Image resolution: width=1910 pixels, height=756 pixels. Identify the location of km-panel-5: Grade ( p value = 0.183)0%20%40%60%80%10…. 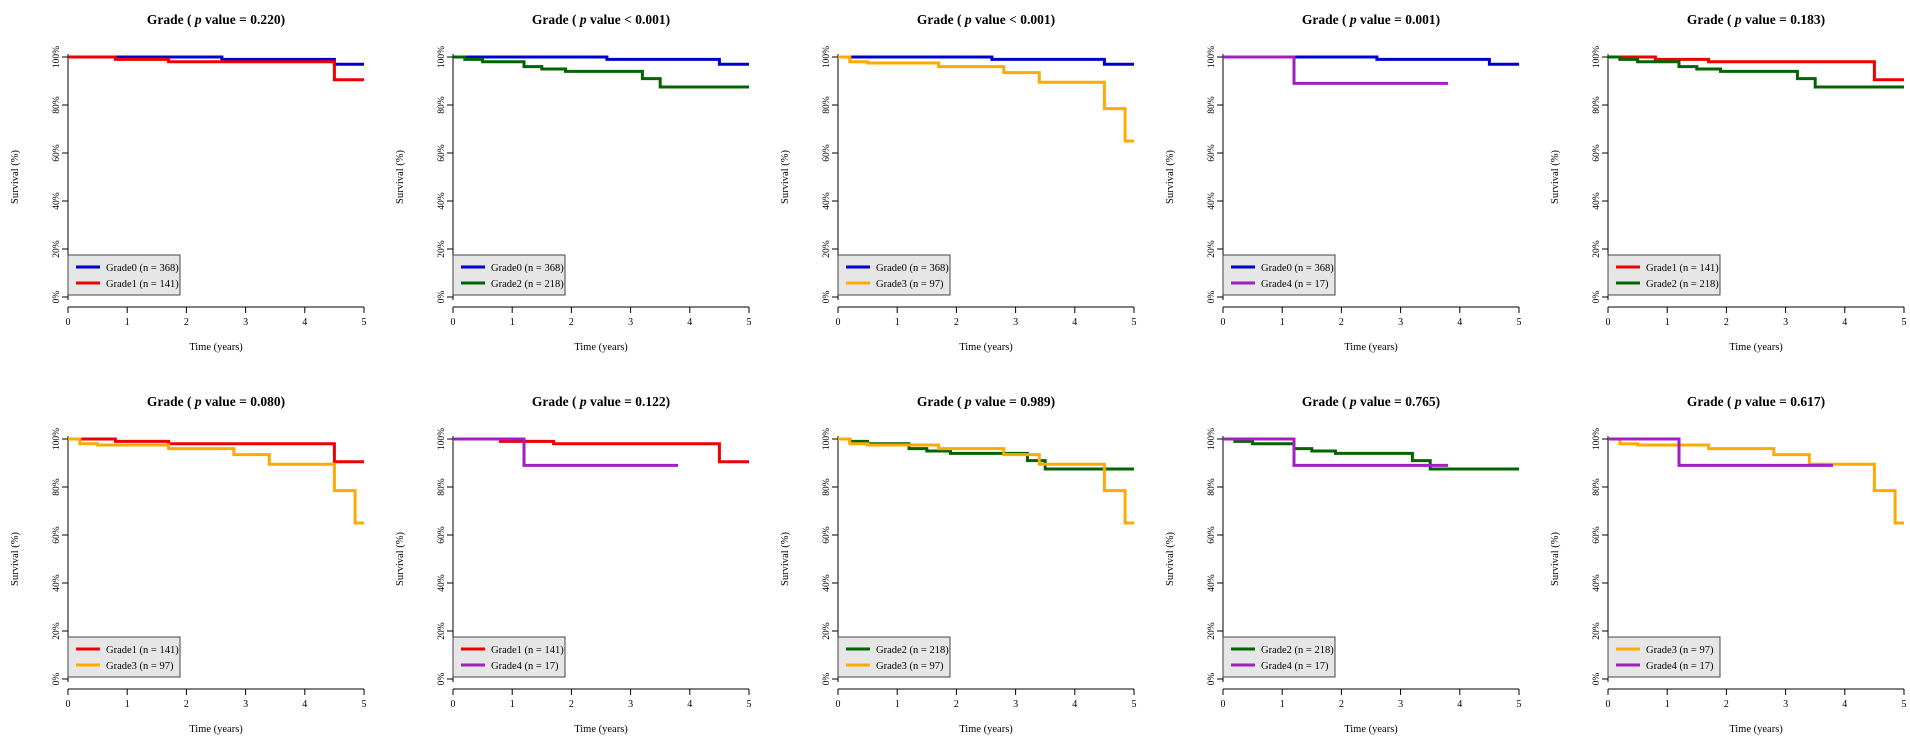
(1728, 182).